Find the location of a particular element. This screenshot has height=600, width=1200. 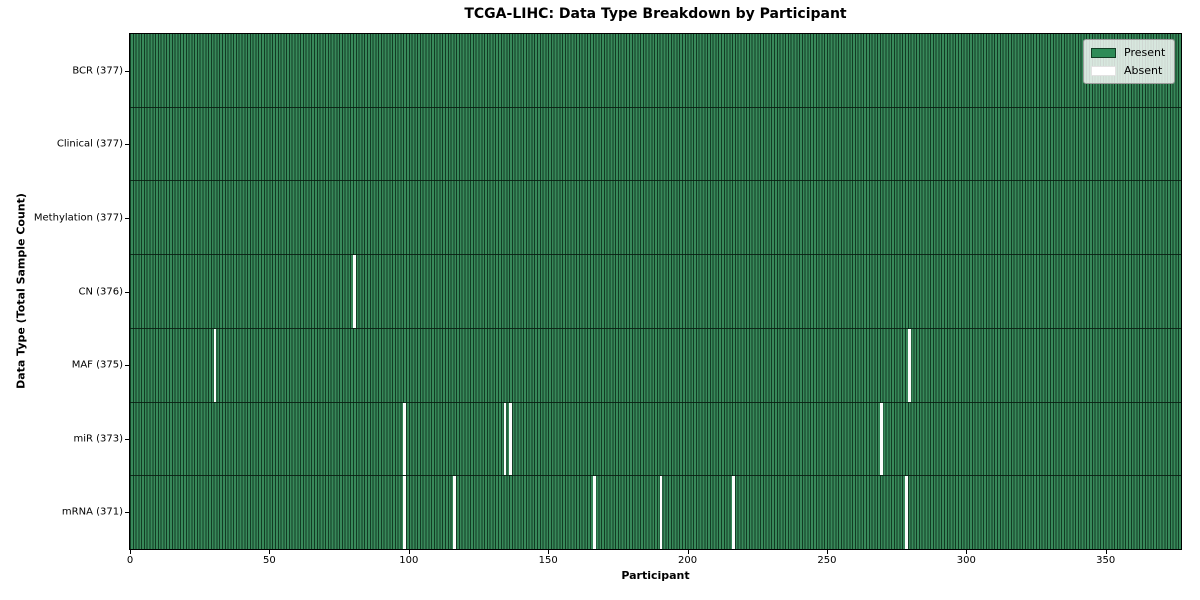

legend-entry-absent: Absent is located at coordinates (1128, 70).